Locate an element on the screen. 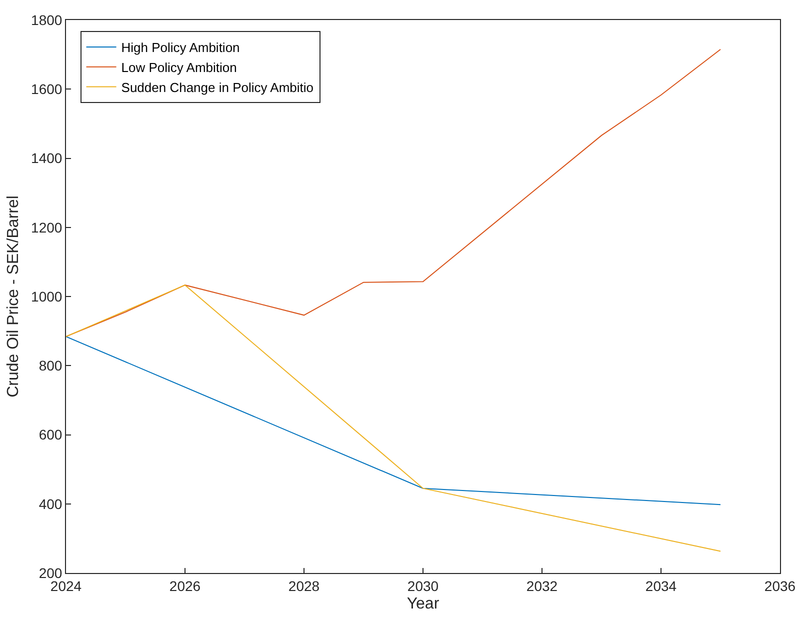 This screenshot has width=808, height=623. legend-label: Low Policy Ambition is located at coordinates (179, 67).